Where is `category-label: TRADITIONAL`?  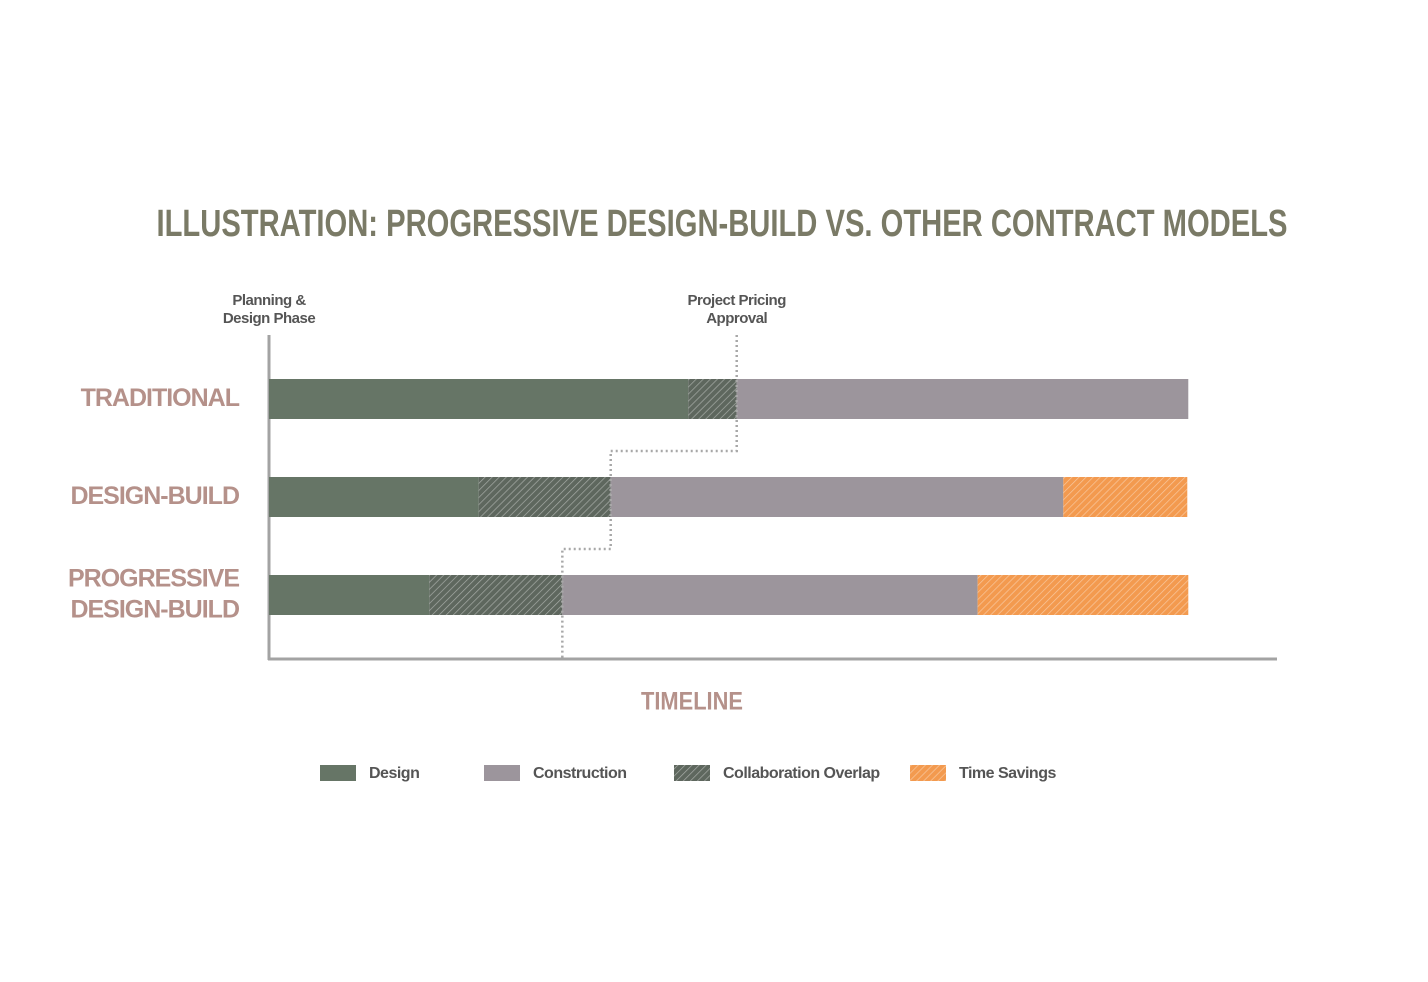 category-label: TRADITIONAL is located at coordinates (160, 398).